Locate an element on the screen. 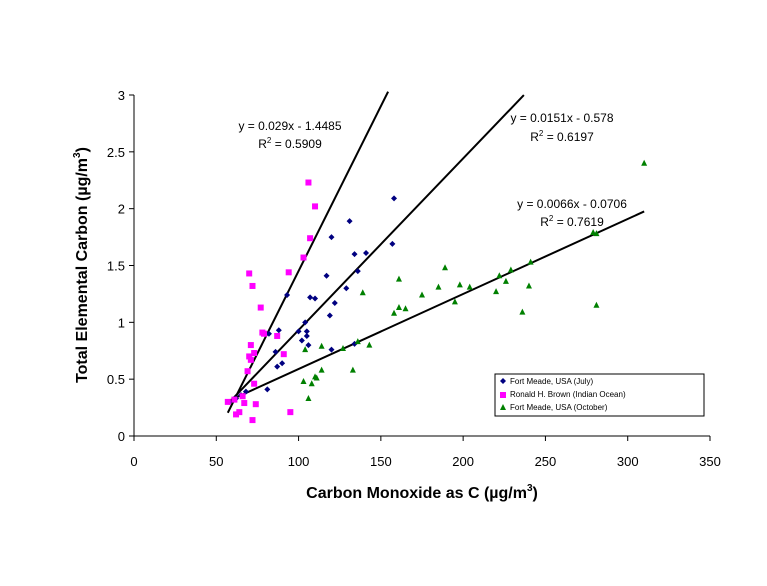 The width and height of the screenshot is (767, 586). x-tick-label: 250 is located at coordinates (546, 461).